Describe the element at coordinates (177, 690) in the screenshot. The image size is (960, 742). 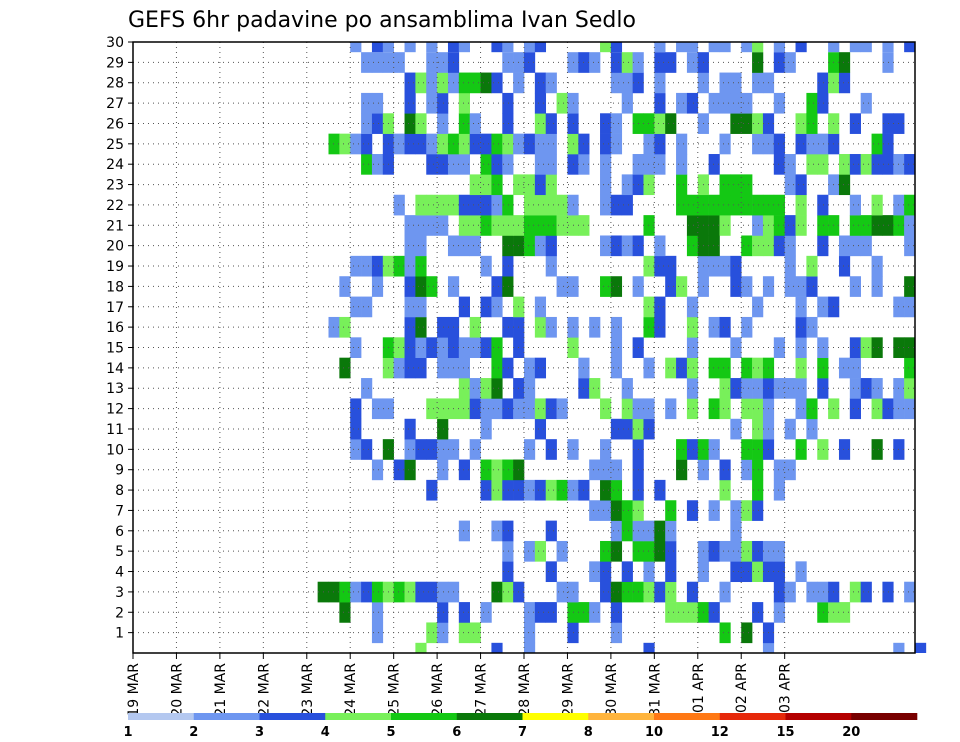
I see `x-tick-label: 20 MAR` at that location.